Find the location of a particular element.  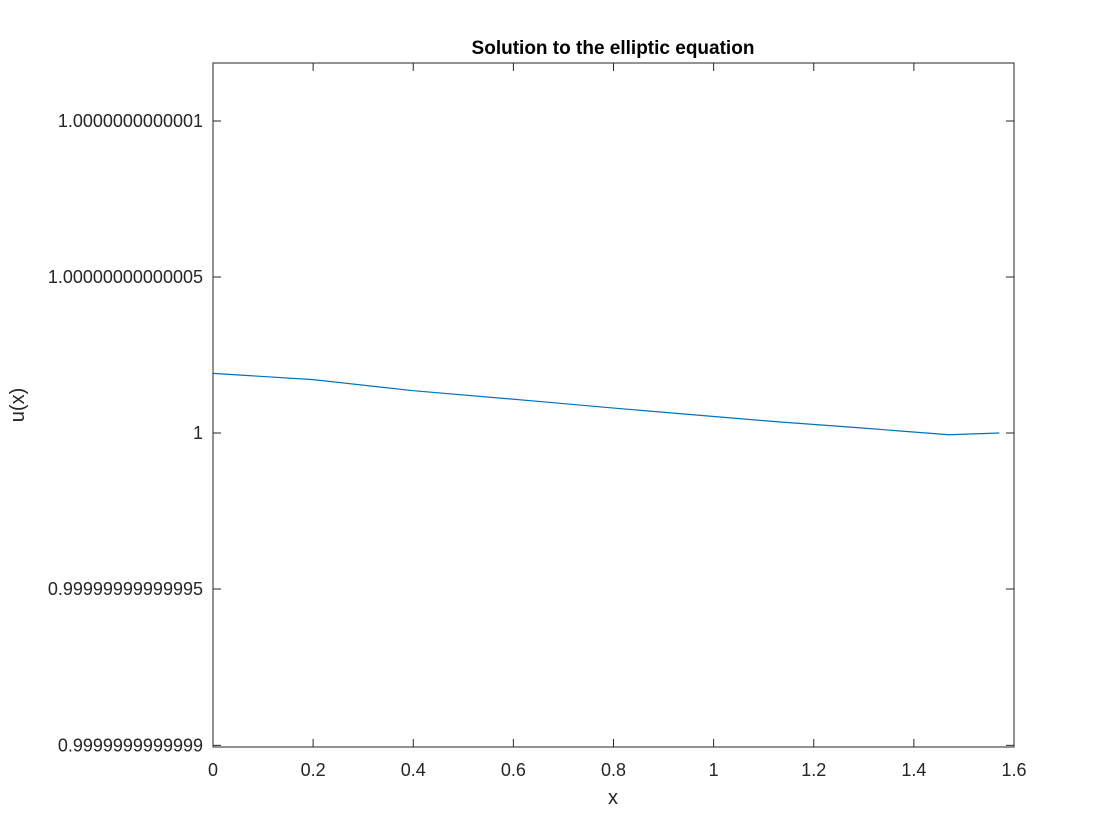

x-tick-label: 1 is located at coordinates (714, 770).